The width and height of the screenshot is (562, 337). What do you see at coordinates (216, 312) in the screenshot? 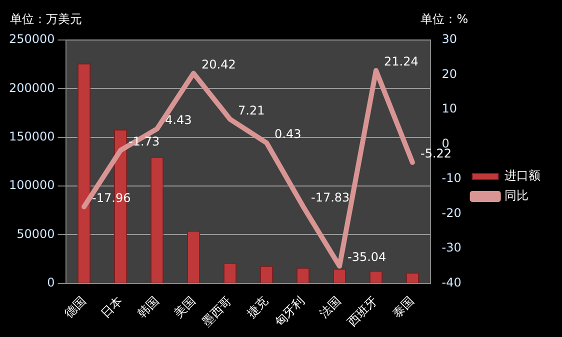
I see `x-tick-label: 墨西哥` at bounding box center [216, 312].